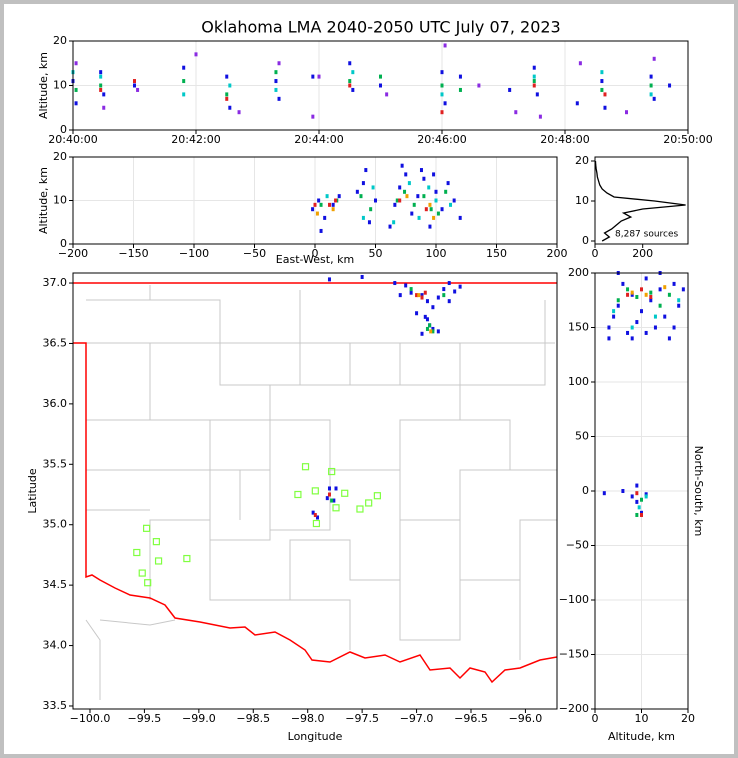 This screenshot has width=738, height=758. I want to click on y-tick-label: 100, so click(578, 381).